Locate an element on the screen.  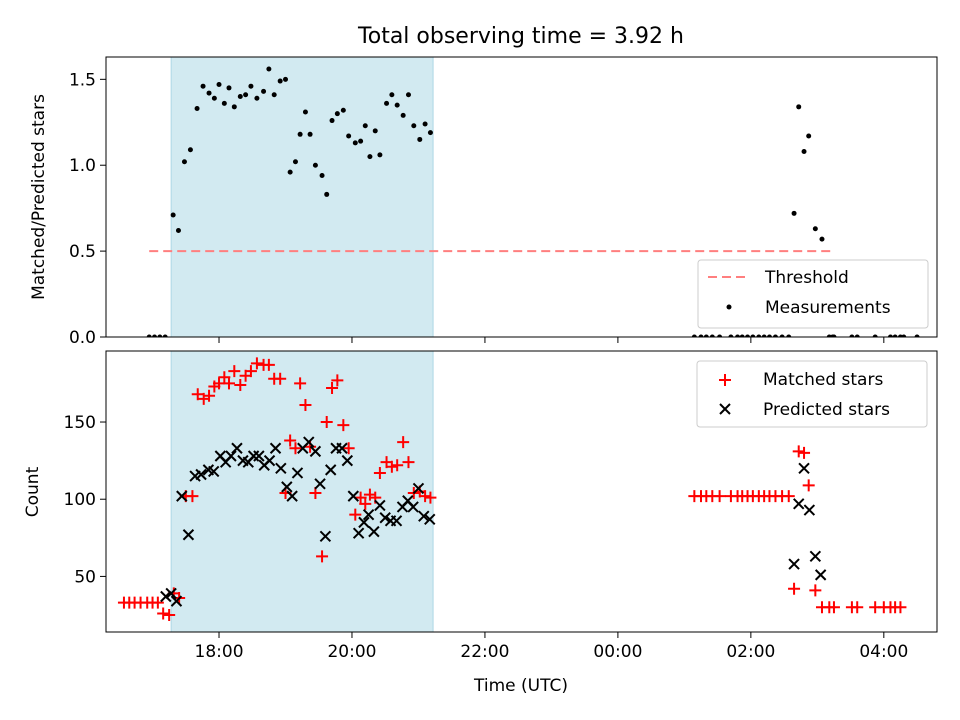
bottom-x-tick-label: 00:00 is located at coordinates (617, 652).